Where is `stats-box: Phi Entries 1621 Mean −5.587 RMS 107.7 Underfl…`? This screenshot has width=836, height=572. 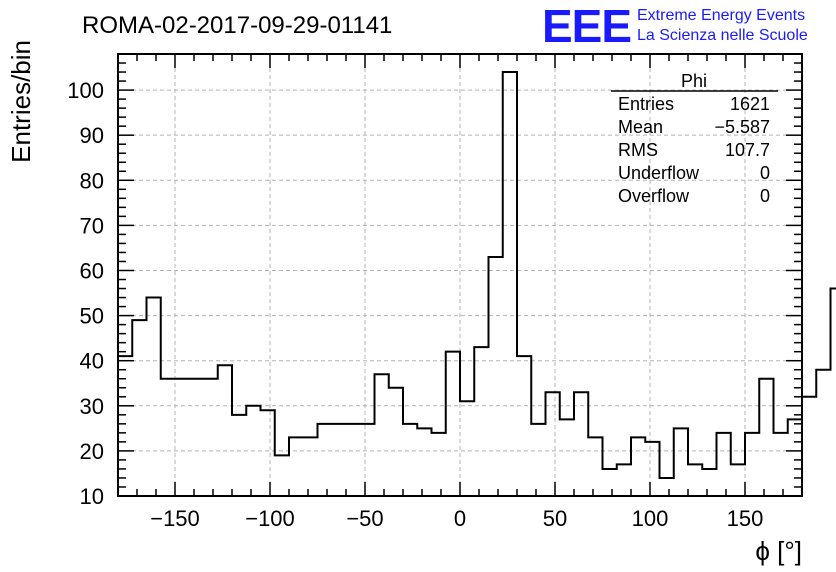 stats-box: Phi Entries 1621 Mean −5.587 RMS 107.7 Underfl… is located at coordinates (694, 138).